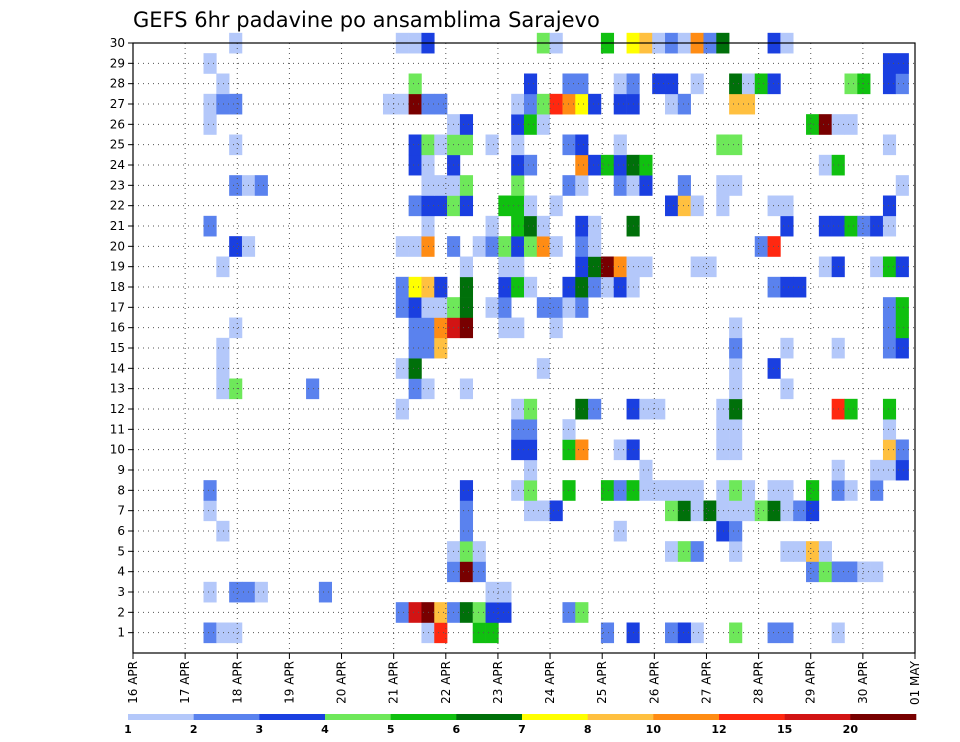  Describe the element at coordinates (117, 267) in the screenshot. I see `y-tick-label: 19` at that location.